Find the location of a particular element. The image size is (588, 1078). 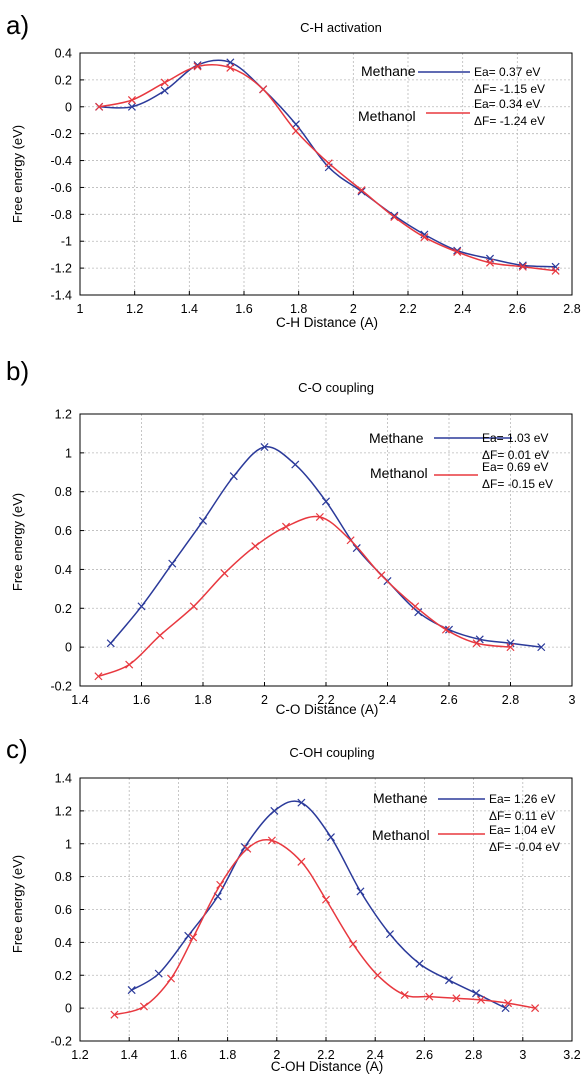

legend-methanol-df: ΔF= -0.15 eV is located at coordinates (517, 484).